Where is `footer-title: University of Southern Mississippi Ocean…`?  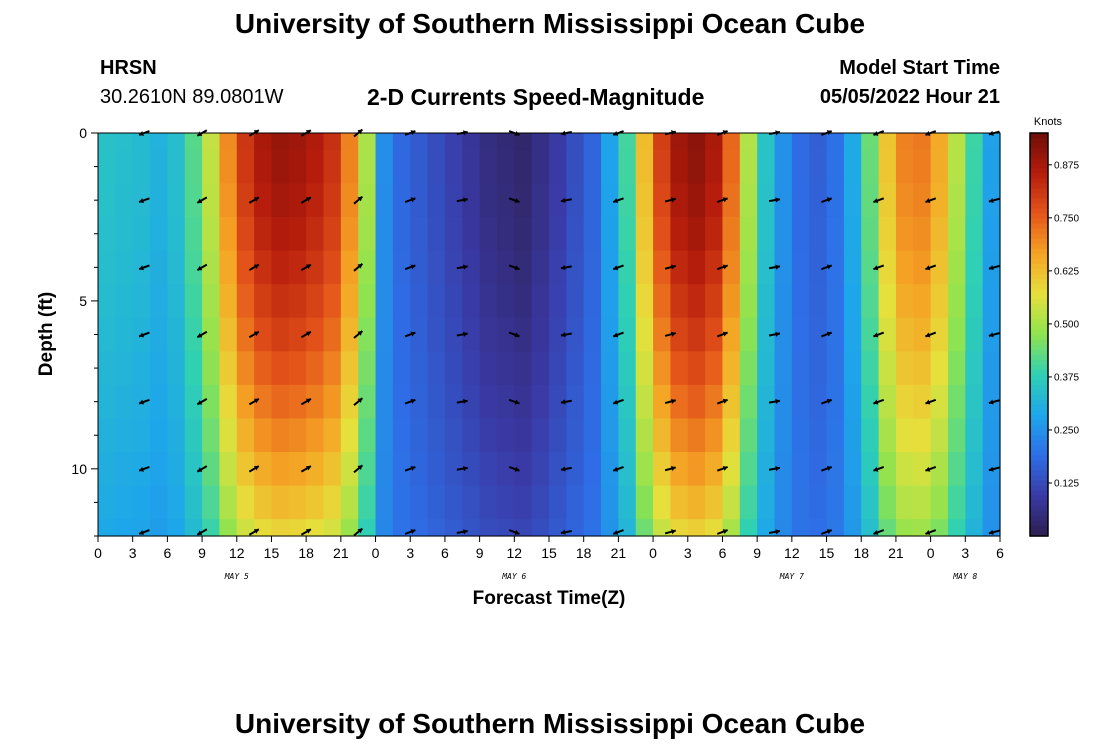
footer-title: University of Southern Mississippi Ocean… is located at coordinates (550, 723).